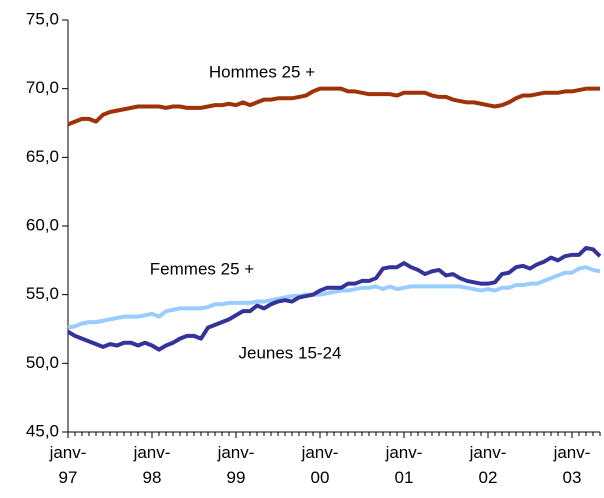 Image resolution: width=604 pixels, height=498 pixels. I want to click on x-tick-label: janv- 98, so click(152, 465).